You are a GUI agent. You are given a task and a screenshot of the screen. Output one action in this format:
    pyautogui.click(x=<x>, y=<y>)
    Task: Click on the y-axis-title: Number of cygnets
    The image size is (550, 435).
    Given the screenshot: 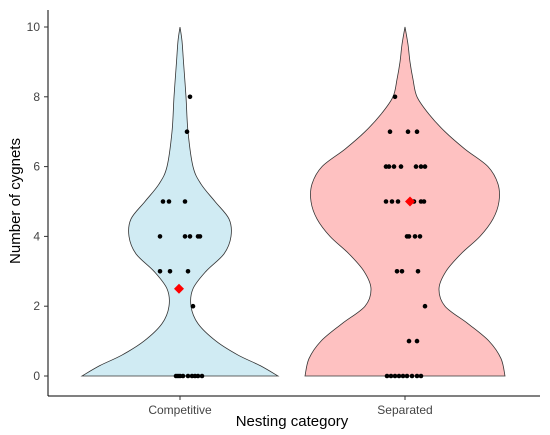 What is the action you would take?
    pyautogui.click(x=15, y=201)
    